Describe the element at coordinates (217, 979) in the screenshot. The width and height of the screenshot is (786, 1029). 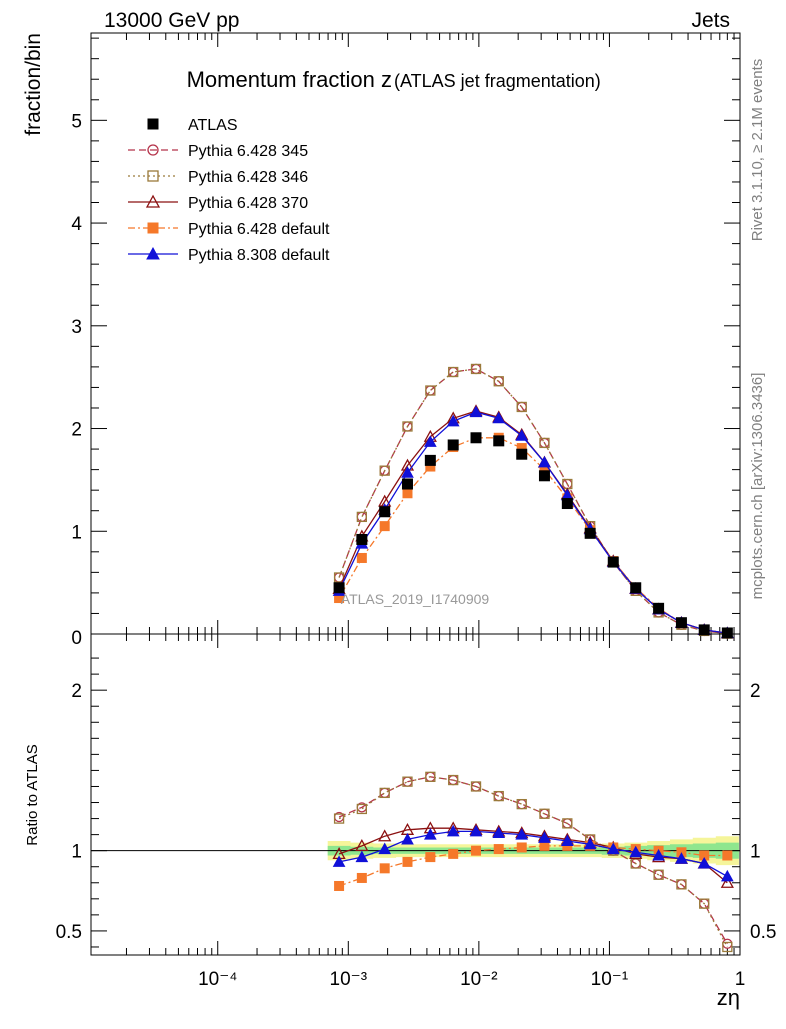
I see `x-tick-label: 10⁻⁴` at that location.